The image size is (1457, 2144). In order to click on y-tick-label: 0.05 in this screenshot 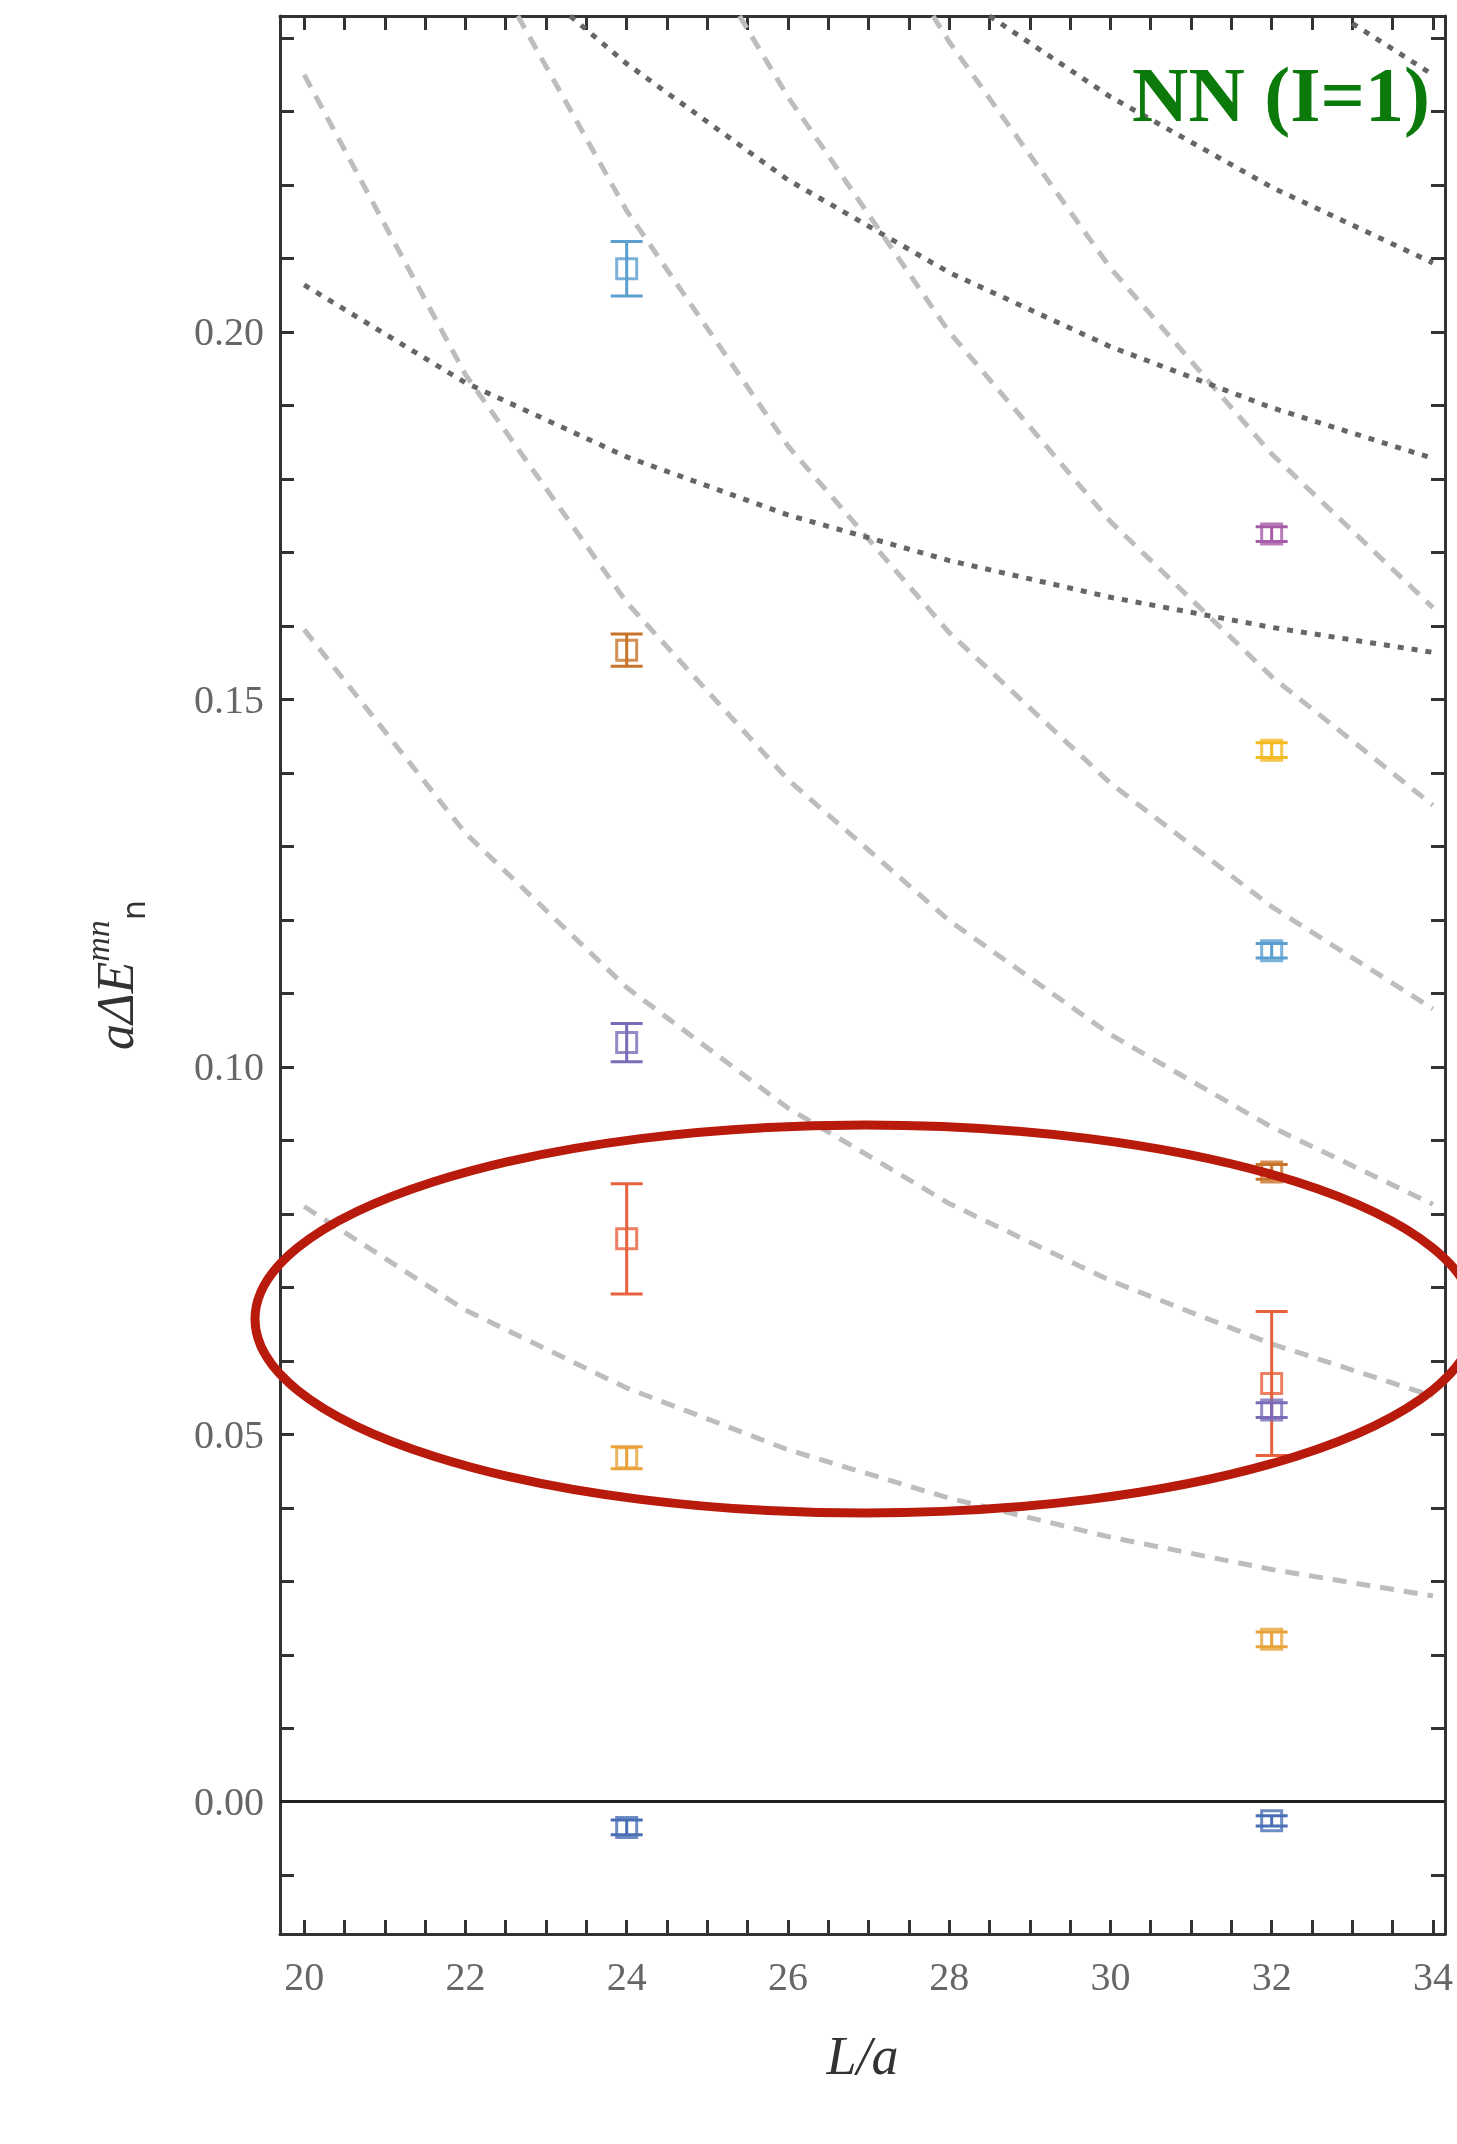, I will do `click(229, 1434)`.